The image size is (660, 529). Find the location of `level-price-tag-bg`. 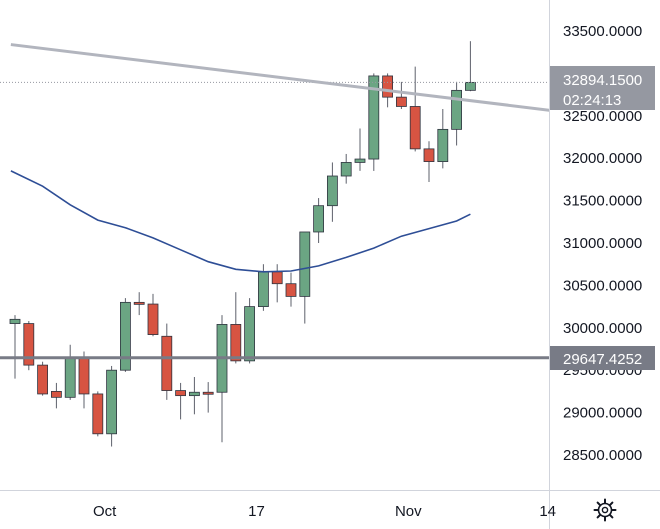

level-price-tag-bg is located at coordinates (602, 358).